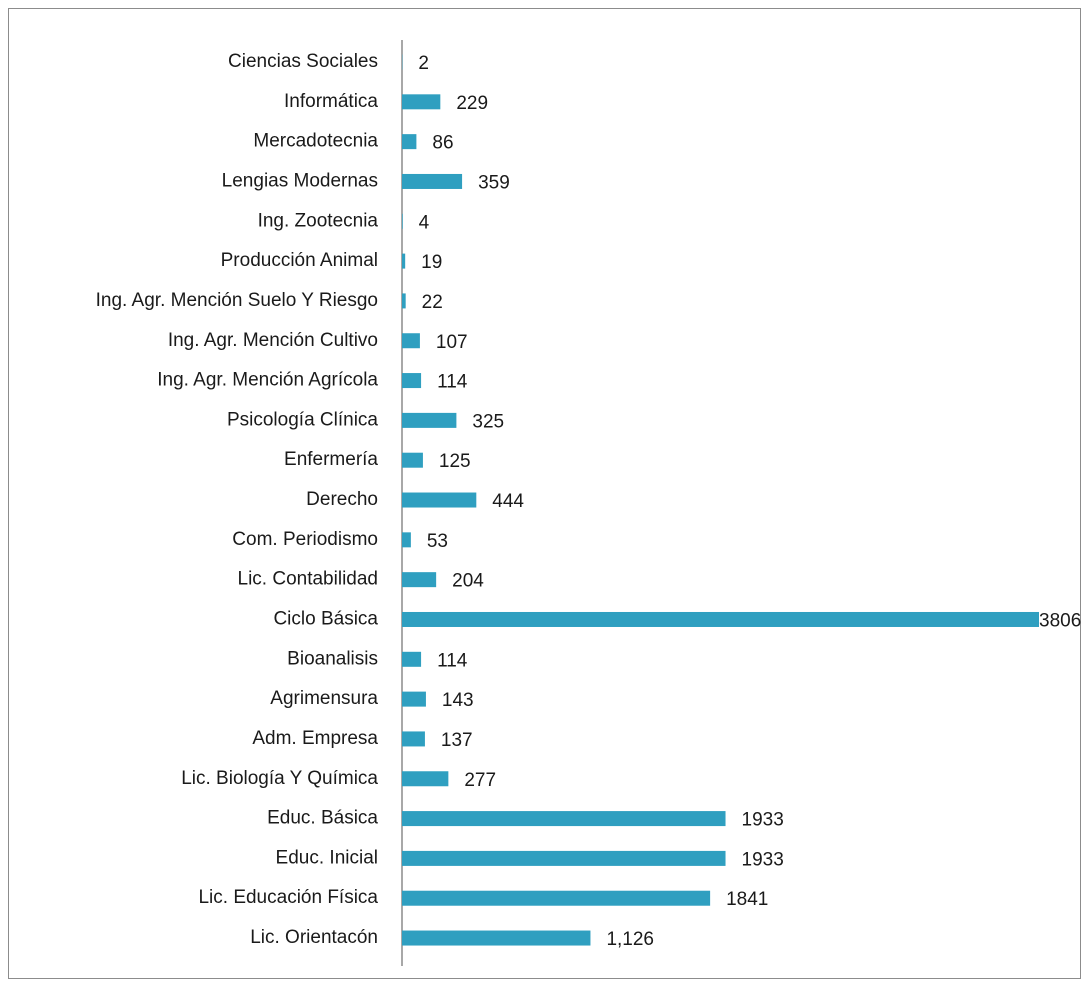 This screenshot has width=1089, height=987. I want to click on data-label: 277, so click(480, 780).